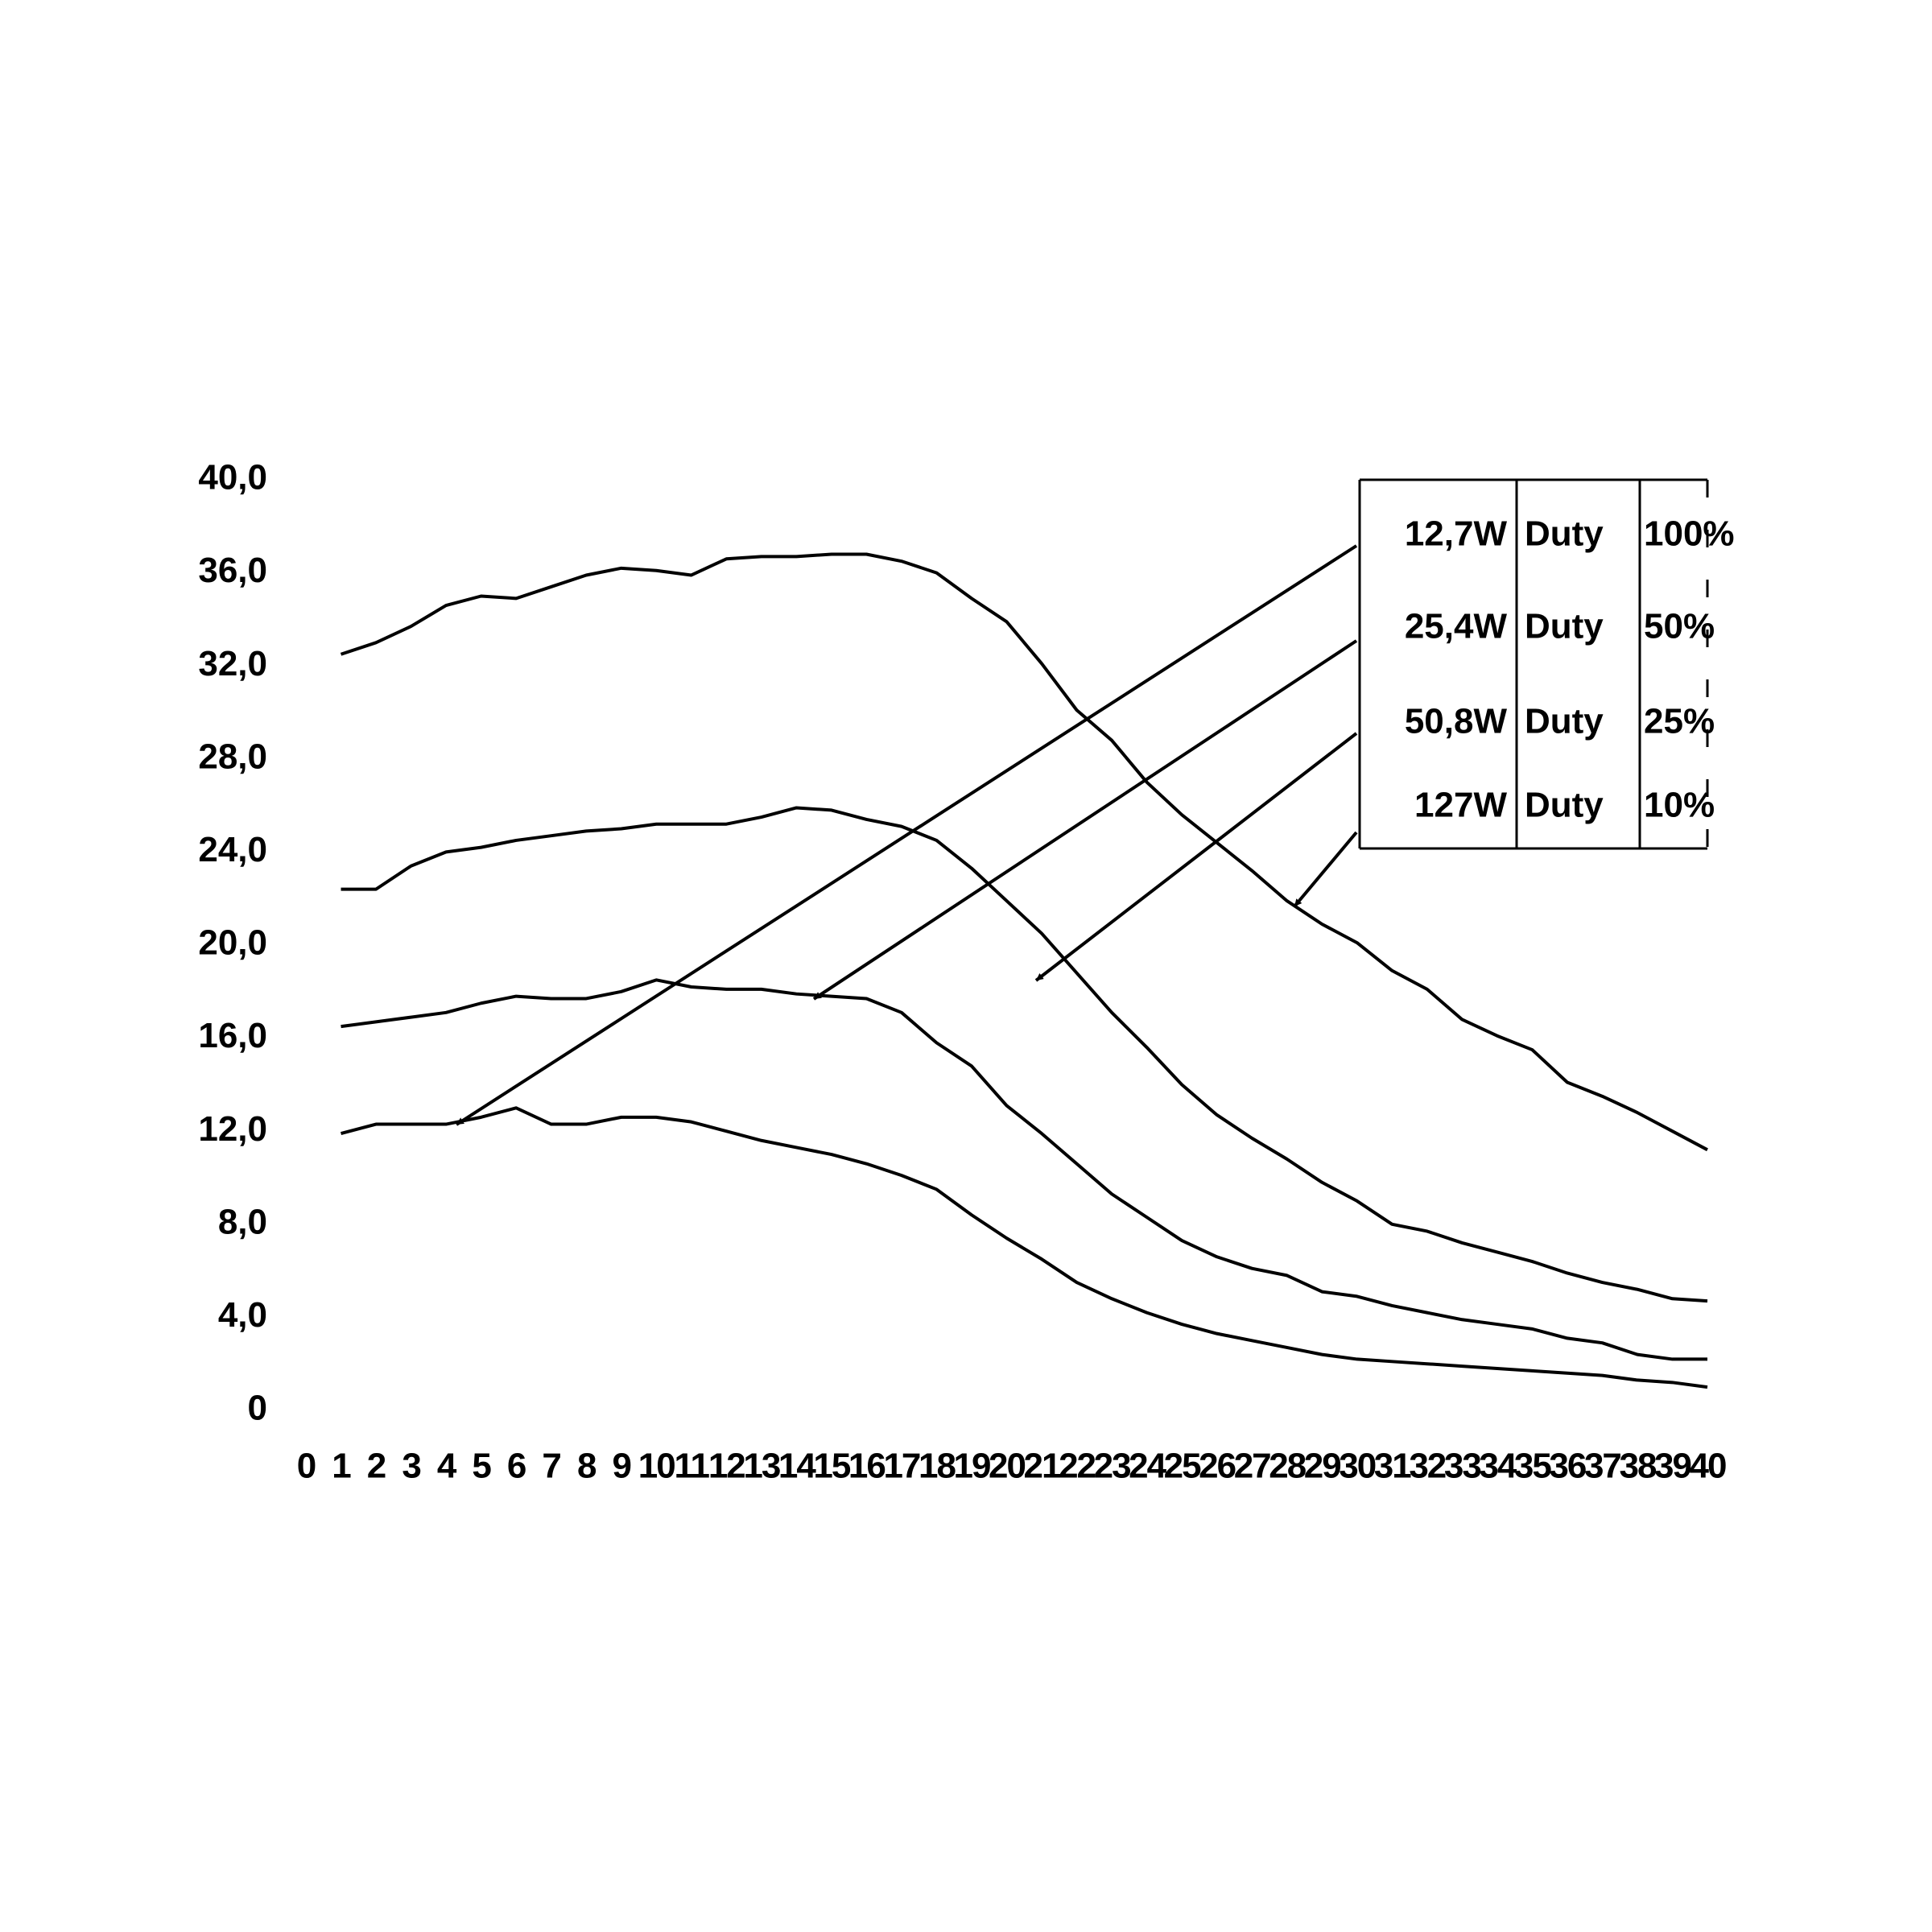 The width and height of the screenshot is (1932, 1932). What do you see at coordinates (1602, 1466) in the screenshot?
I see `x-tick-label: 37` at bounding box center [1602, 1466].